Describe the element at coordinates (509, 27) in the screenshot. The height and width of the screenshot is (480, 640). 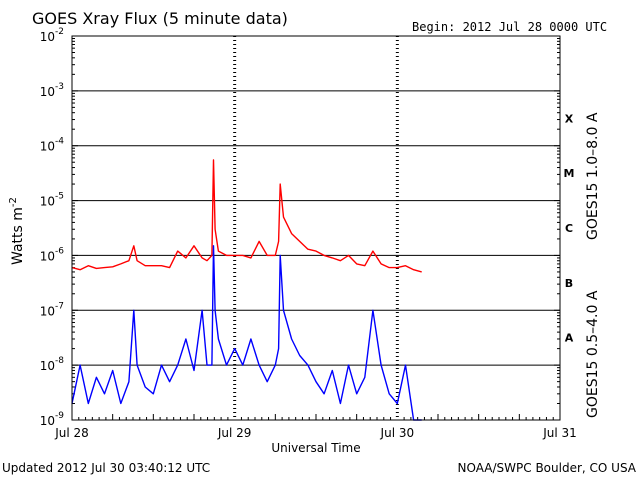
I see `begin-label: Begin: 2012 Jul 28 0000 UTC` at that location.